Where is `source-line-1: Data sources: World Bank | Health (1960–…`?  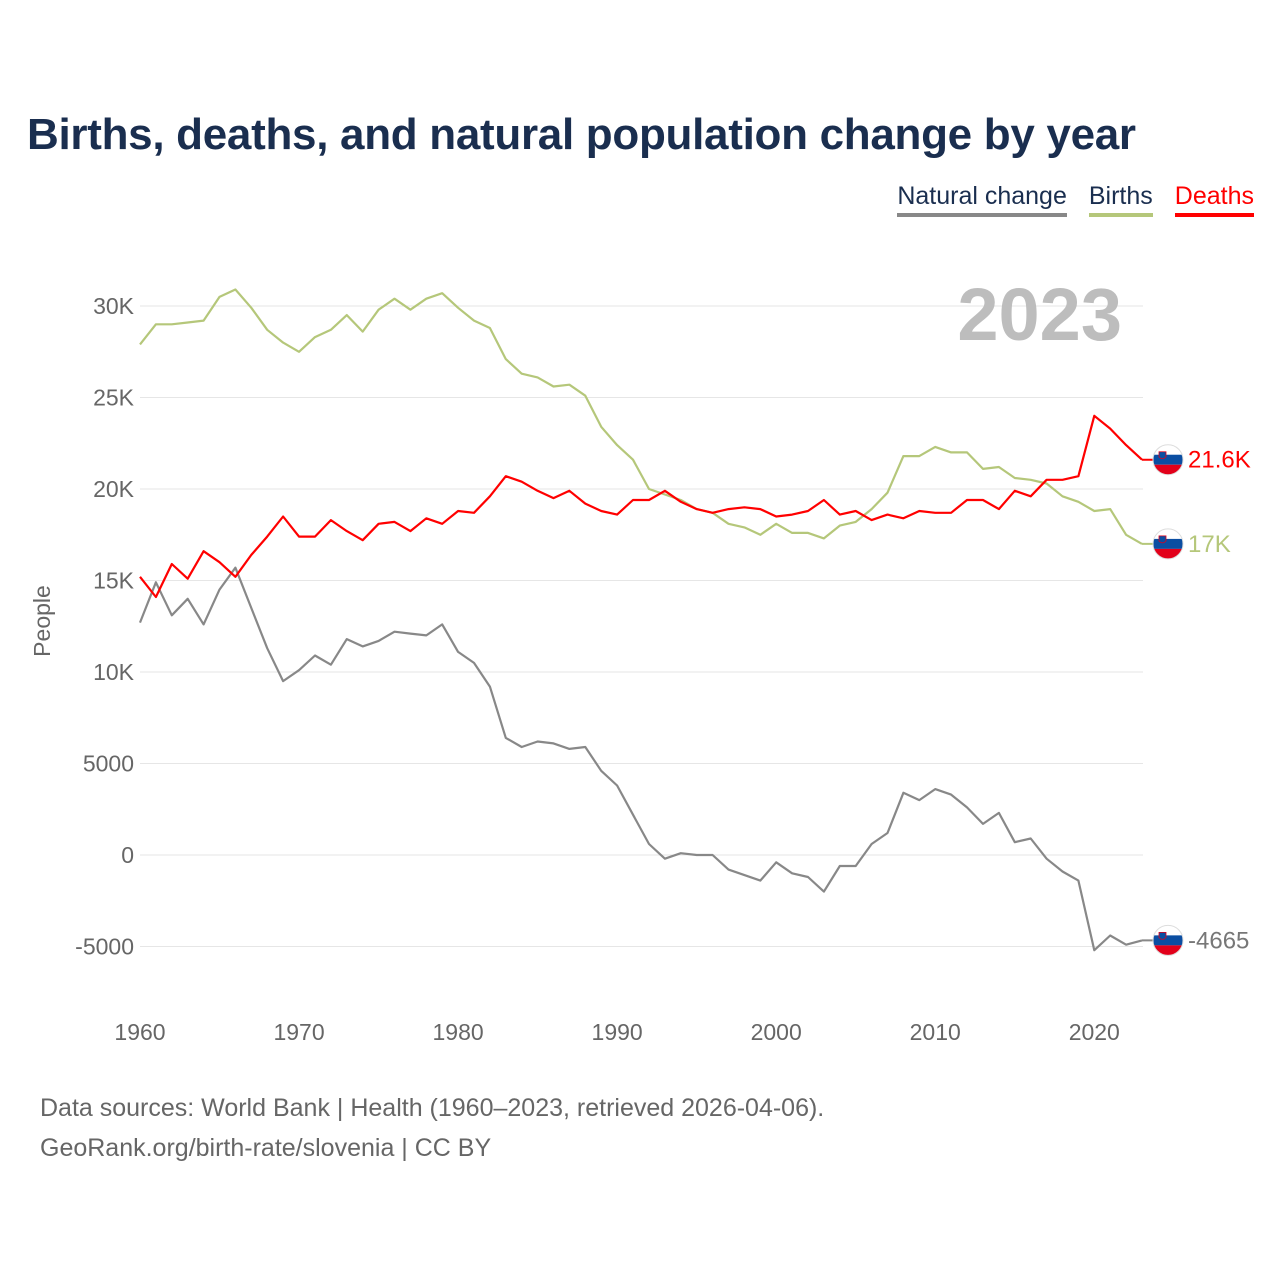 source-line-1: Data sources: World Bank | Health (1960–… is located at coordinates (432, 1108).